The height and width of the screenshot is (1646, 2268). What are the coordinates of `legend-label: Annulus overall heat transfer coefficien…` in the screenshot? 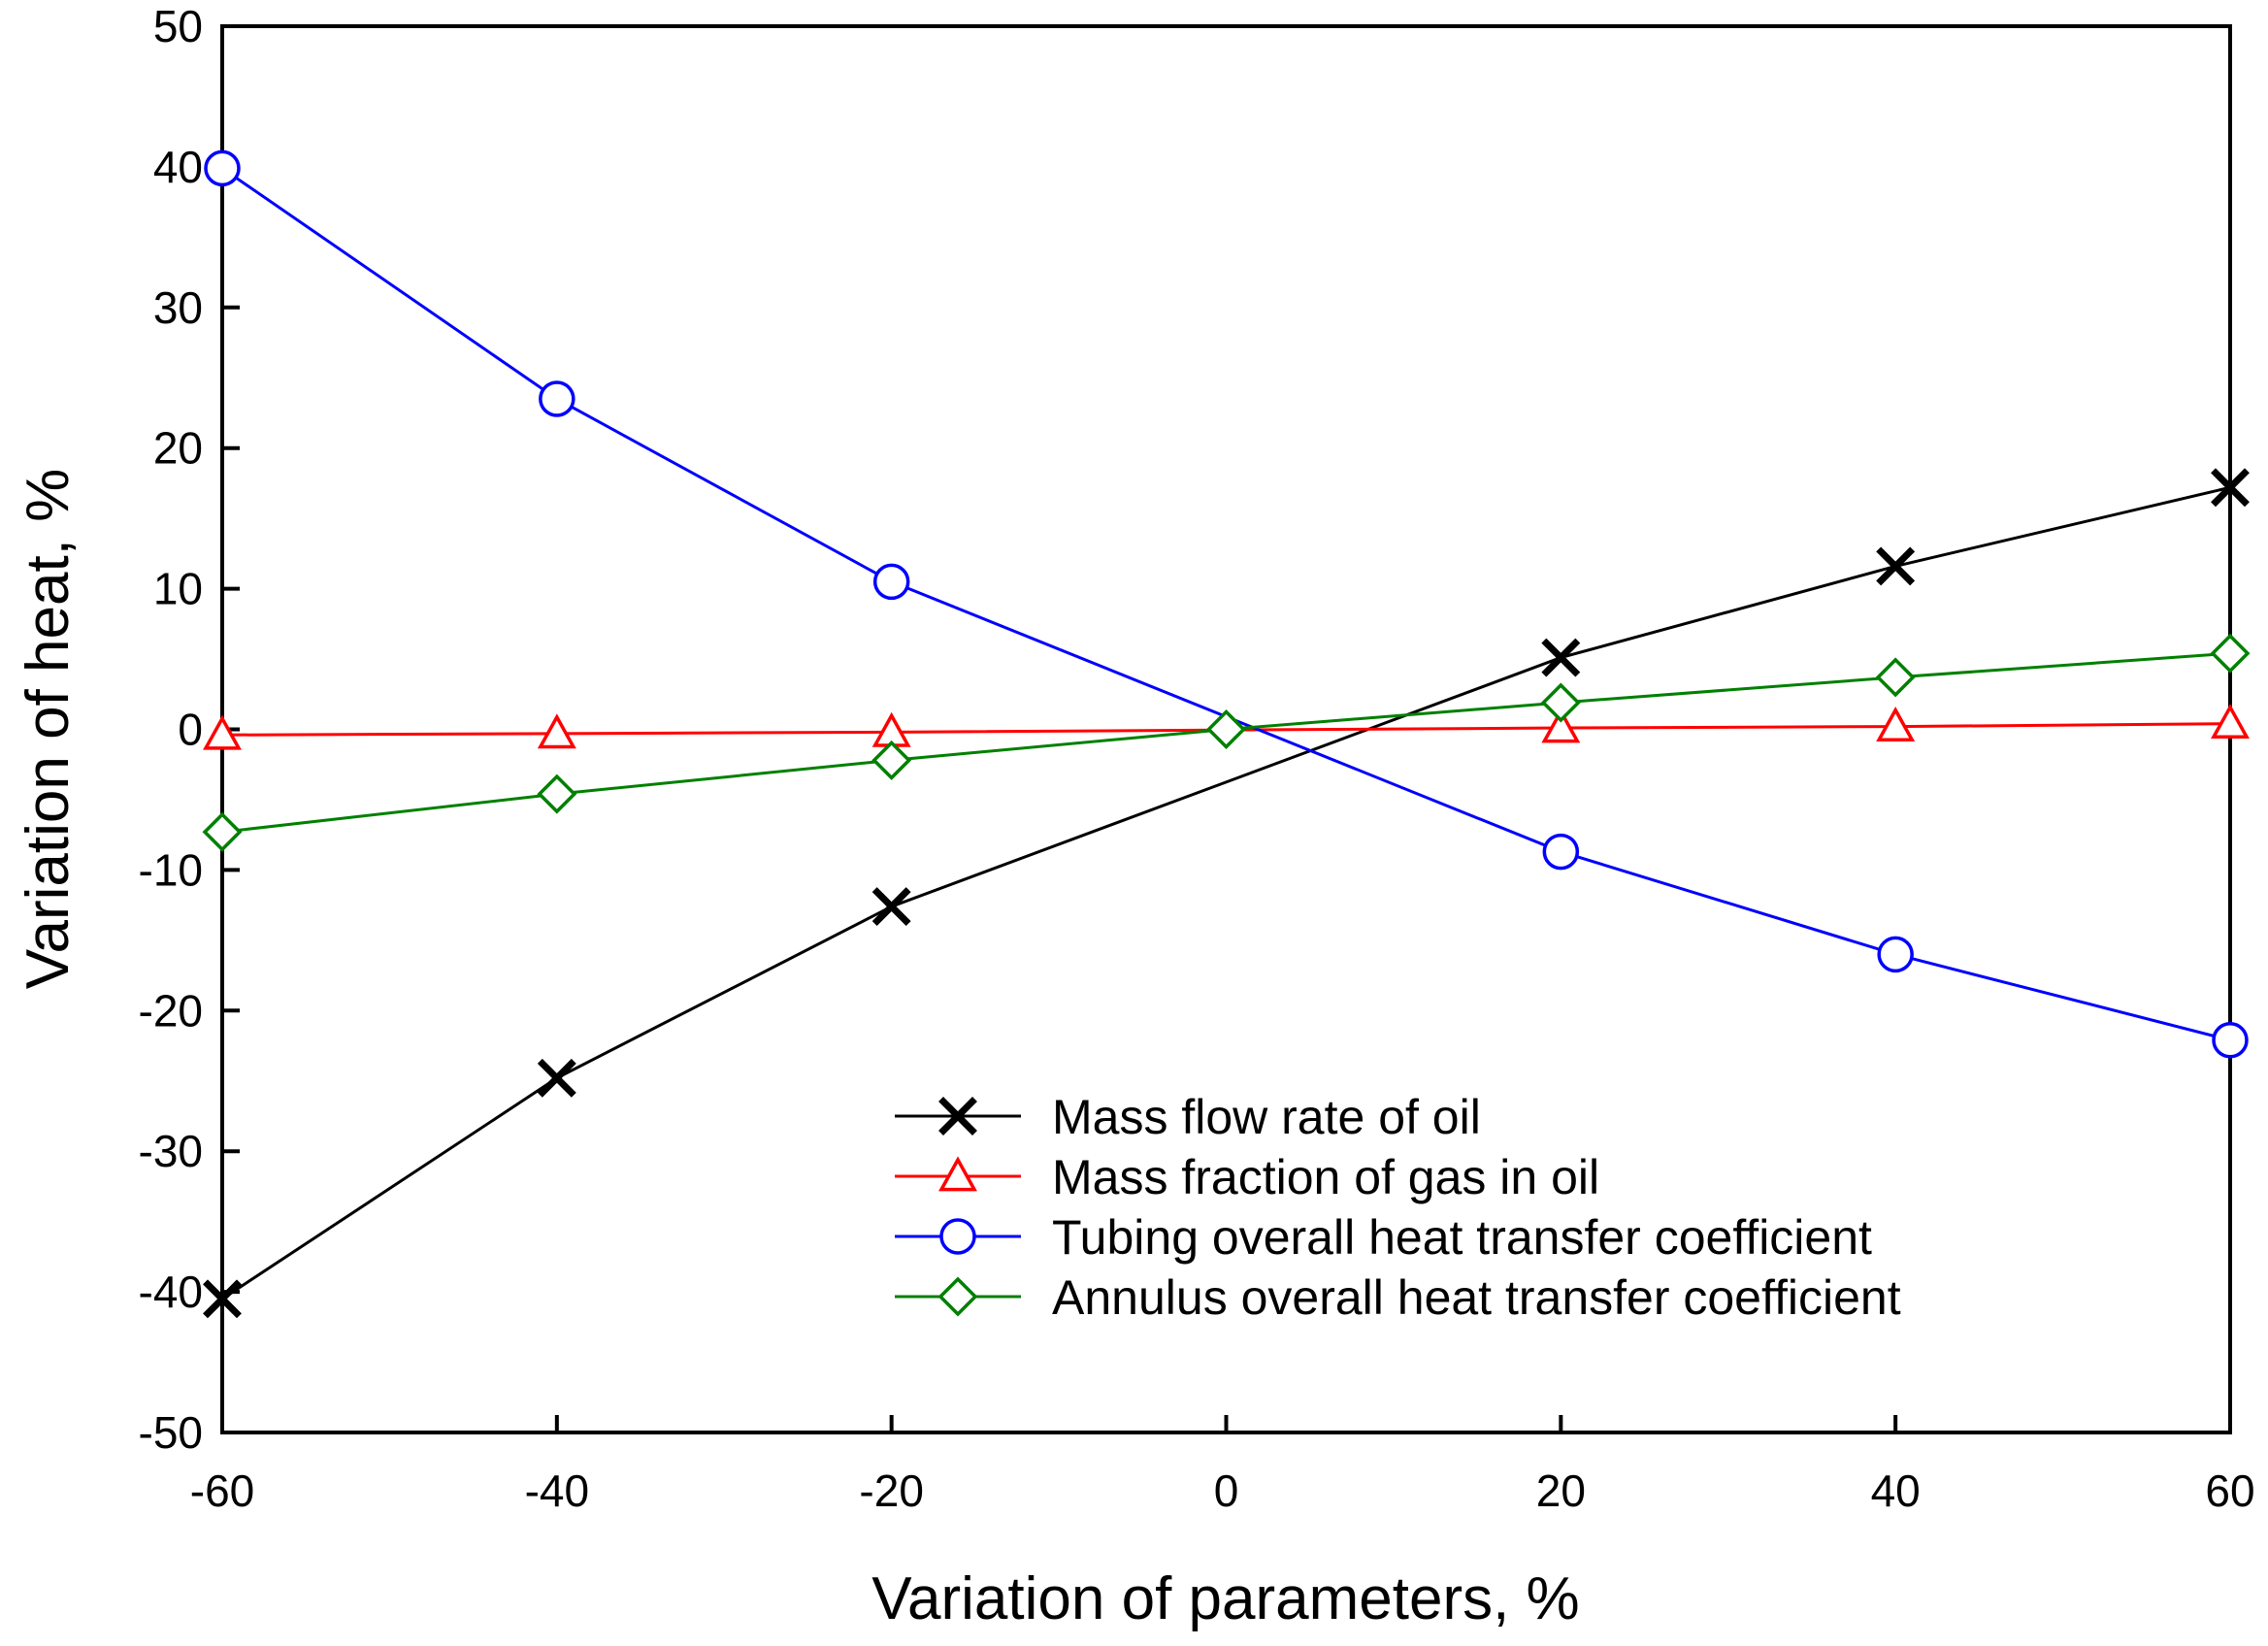 It's located at (1476, 1297).